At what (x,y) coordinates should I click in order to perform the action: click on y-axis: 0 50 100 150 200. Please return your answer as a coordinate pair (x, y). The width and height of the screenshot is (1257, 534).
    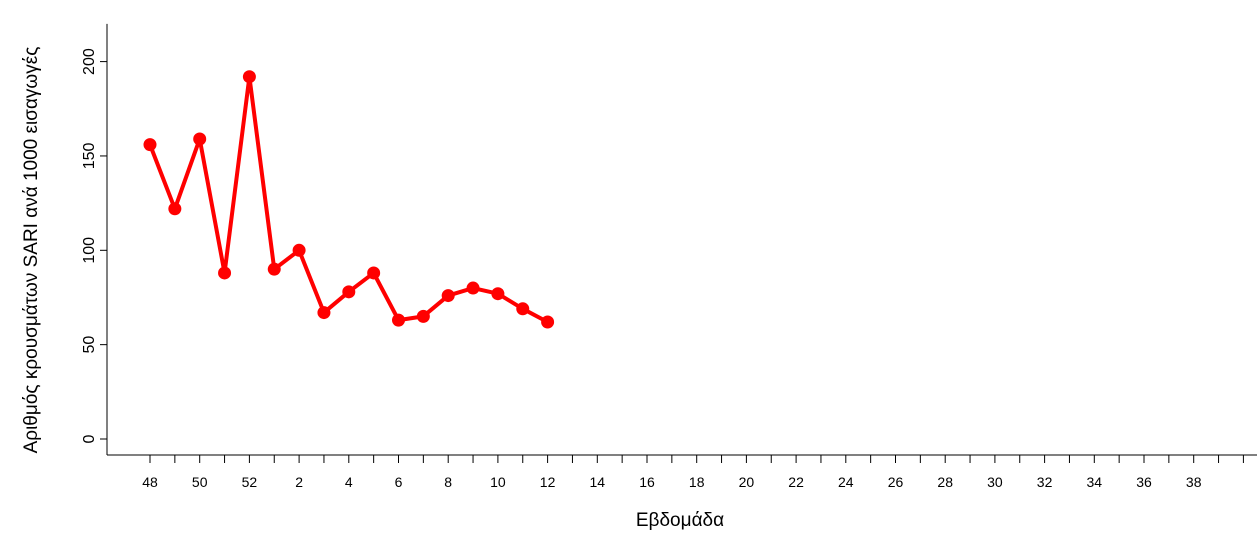
    Looking at the image, I should click on (94, 239).